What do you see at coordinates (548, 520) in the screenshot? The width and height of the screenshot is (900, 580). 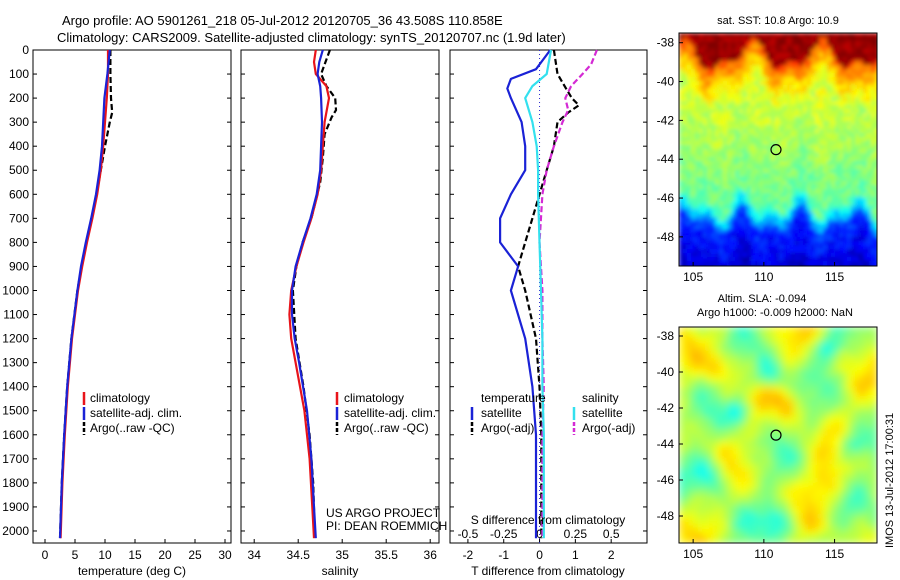 I see `s-difference-xlabel: S difference from climatology` at bounding box center [548, 520].